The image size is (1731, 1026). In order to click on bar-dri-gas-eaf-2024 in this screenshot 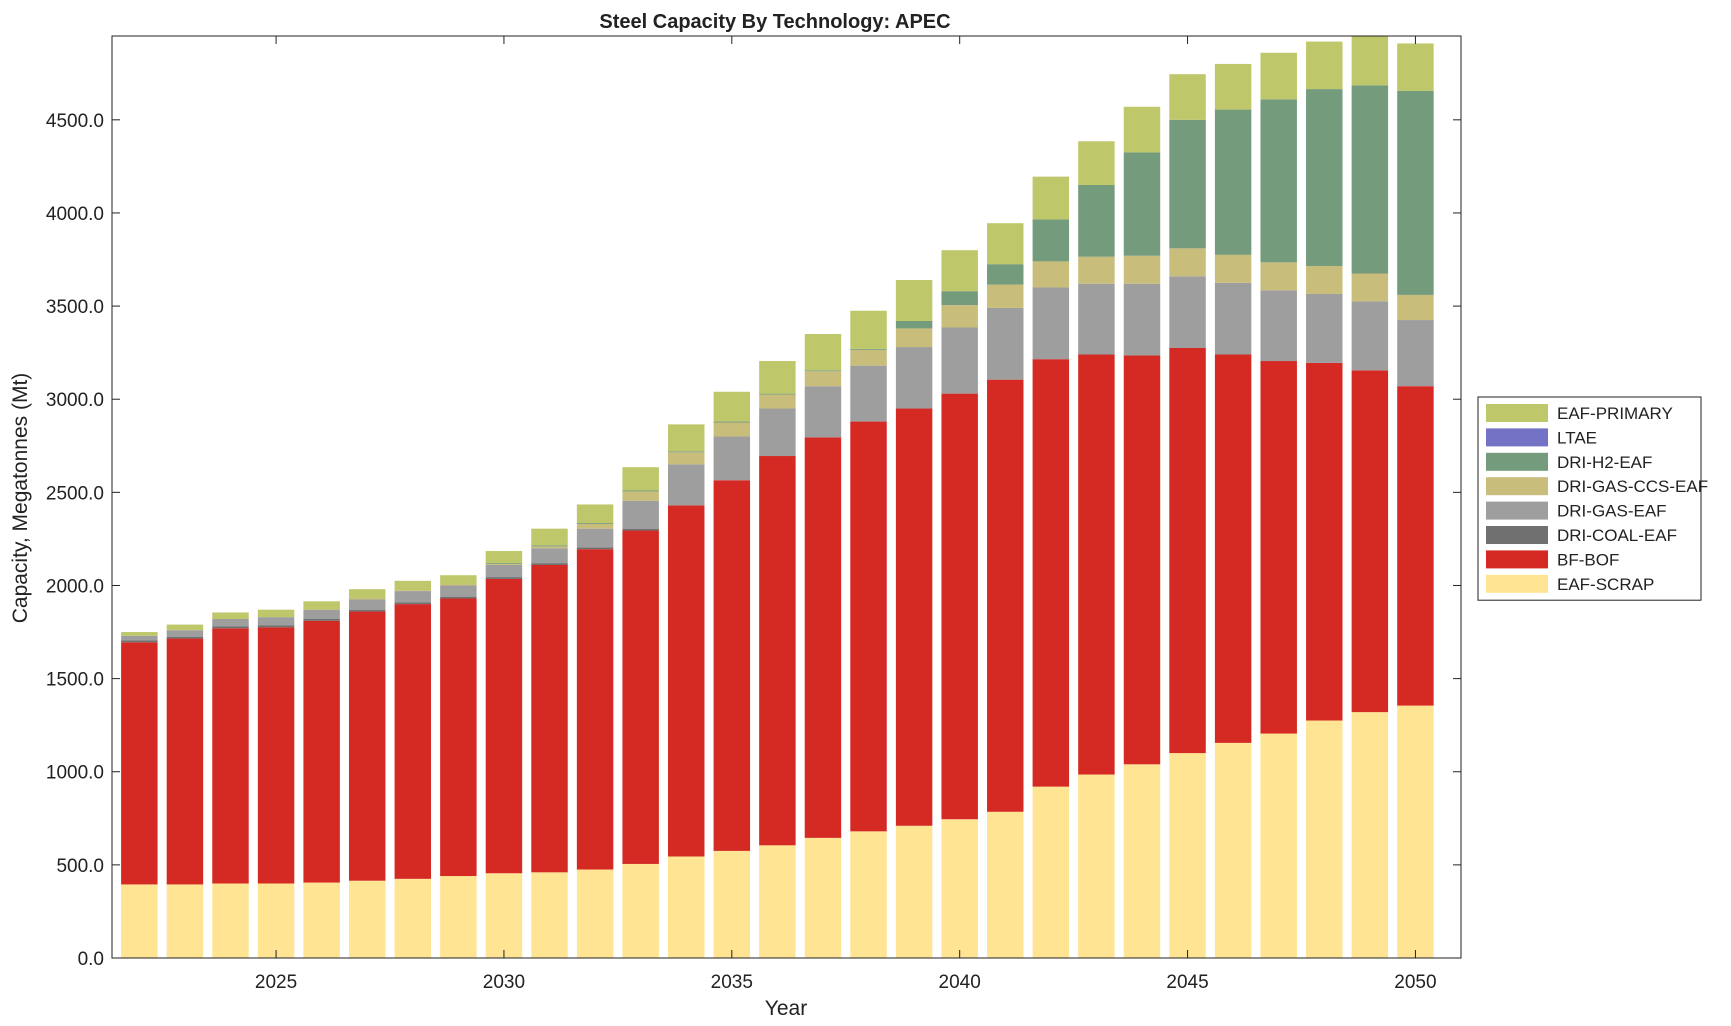, I will do `click(230, 623)`.